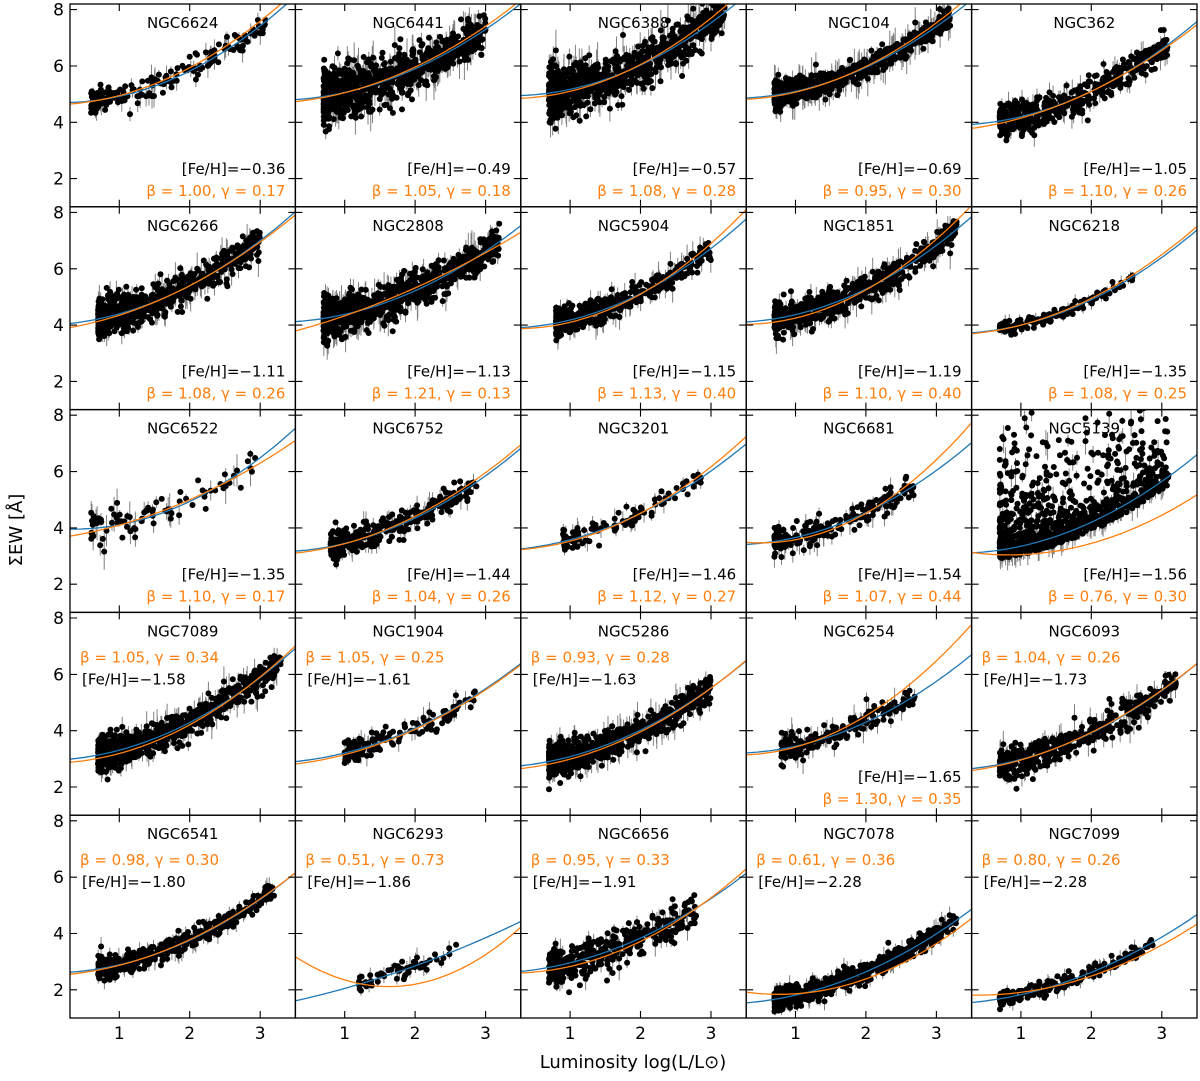  Describe the element at coordinates (58, 67) in the screenshot. I see `y-tick-label: 6` at that location.